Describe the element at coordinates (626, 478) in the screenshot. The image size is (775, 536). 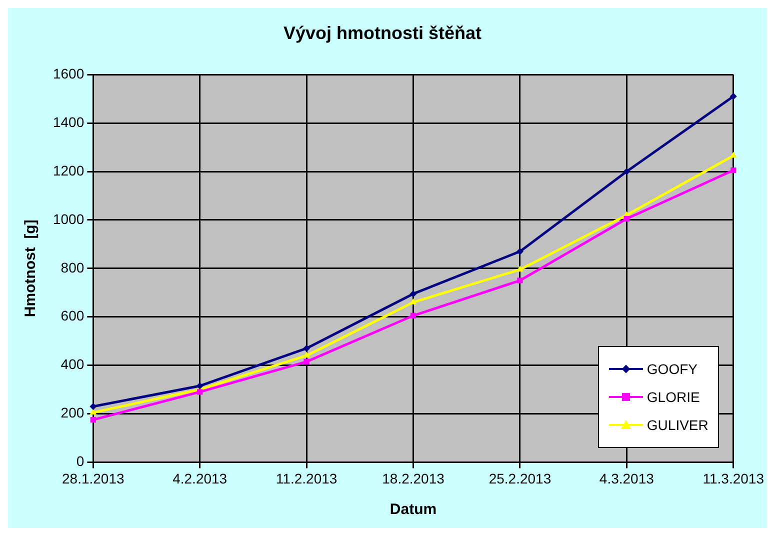
I see `x-tick-label: 4.3.2013` at that location.